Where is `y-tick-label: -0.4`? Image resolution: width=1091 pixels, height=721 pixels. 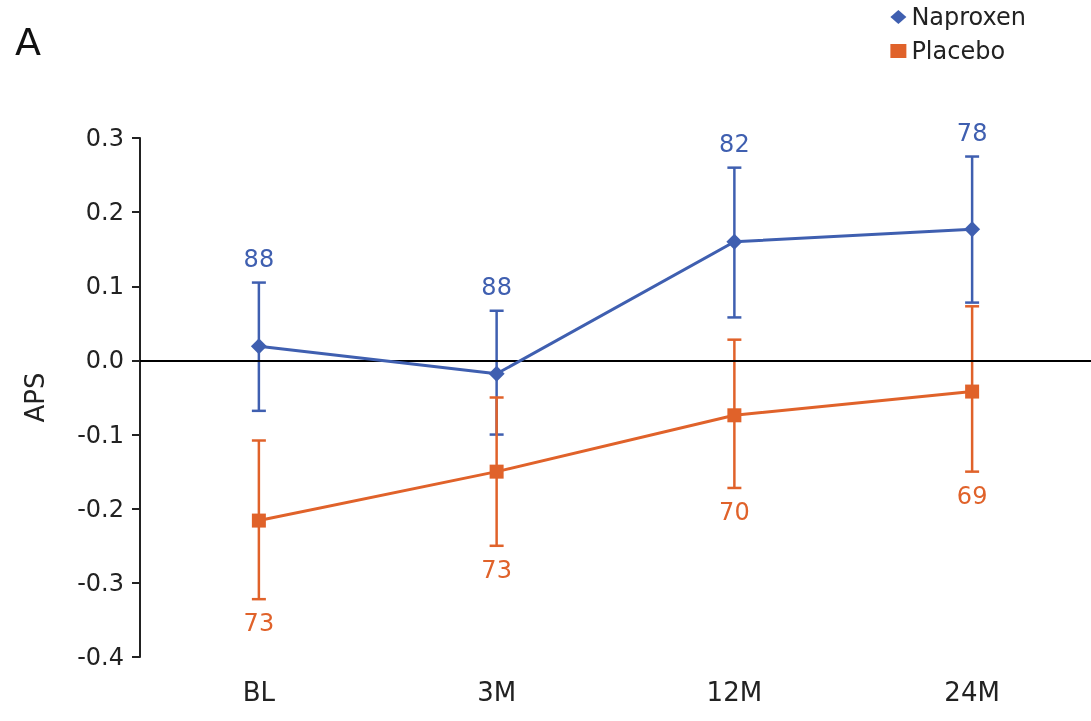
y-tick-label: -0.4 is located at coordinates (100, 657).